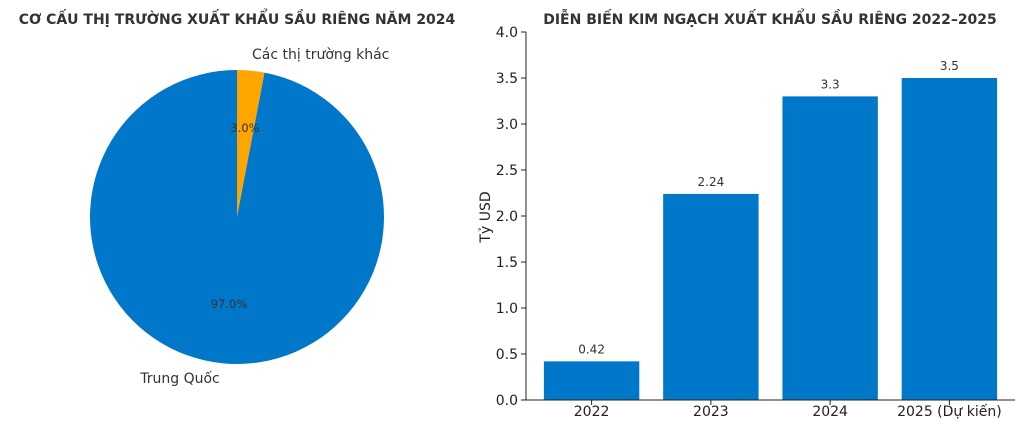 The image size is (1024, 429). Describe the element at coordinates (592, 412) in the screenshot. I see `x-tick-label-0: 2022` at that location.